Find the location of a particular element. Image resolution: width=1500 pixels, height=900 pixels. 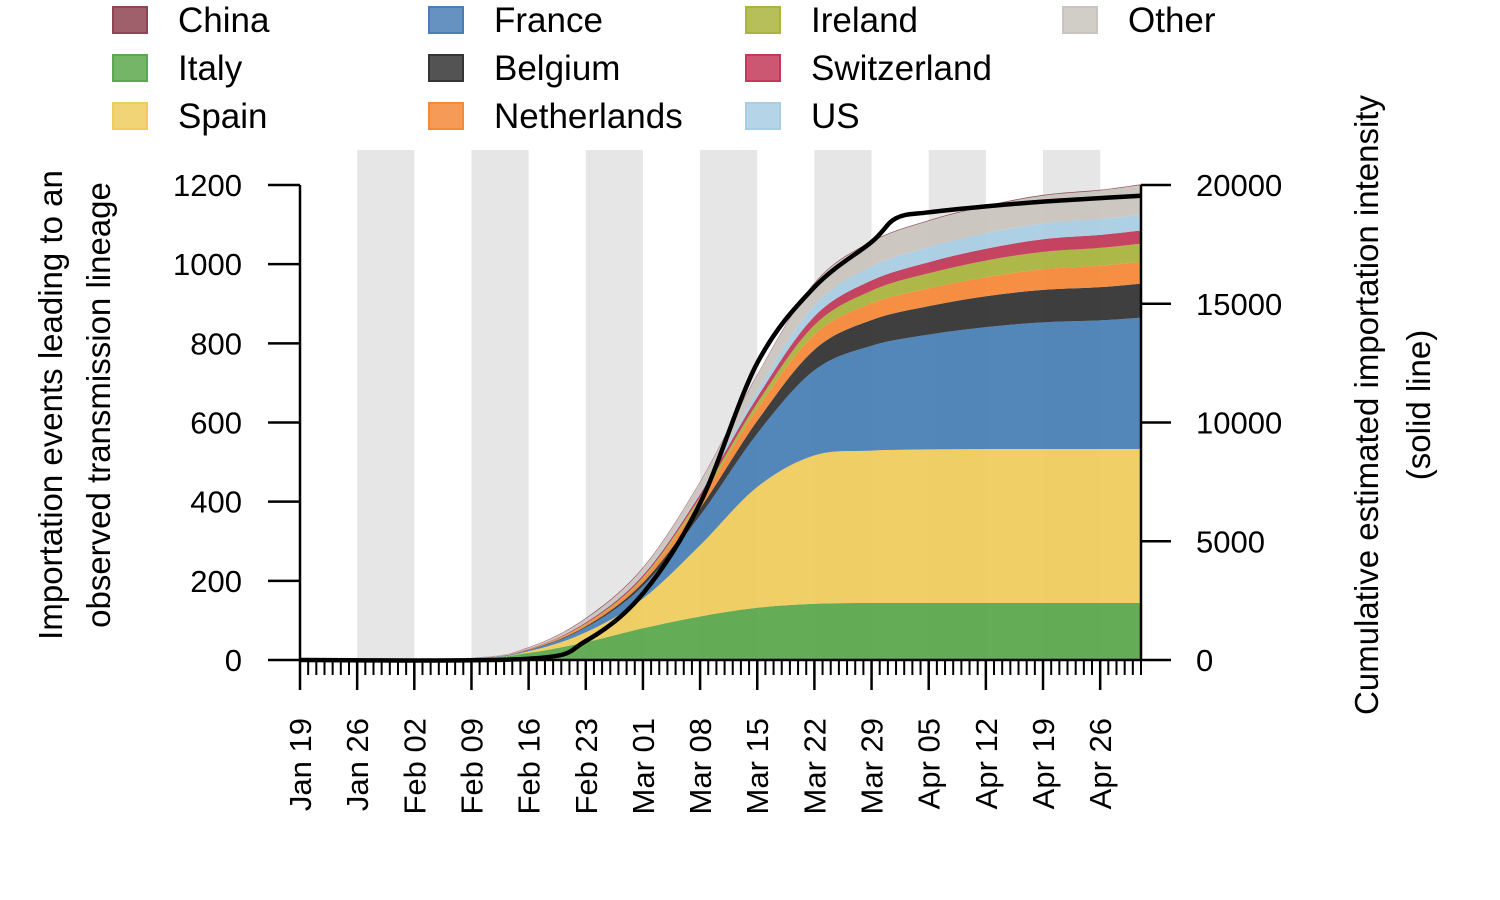

legend-swatch-spain is located at coordinates (130, 116).